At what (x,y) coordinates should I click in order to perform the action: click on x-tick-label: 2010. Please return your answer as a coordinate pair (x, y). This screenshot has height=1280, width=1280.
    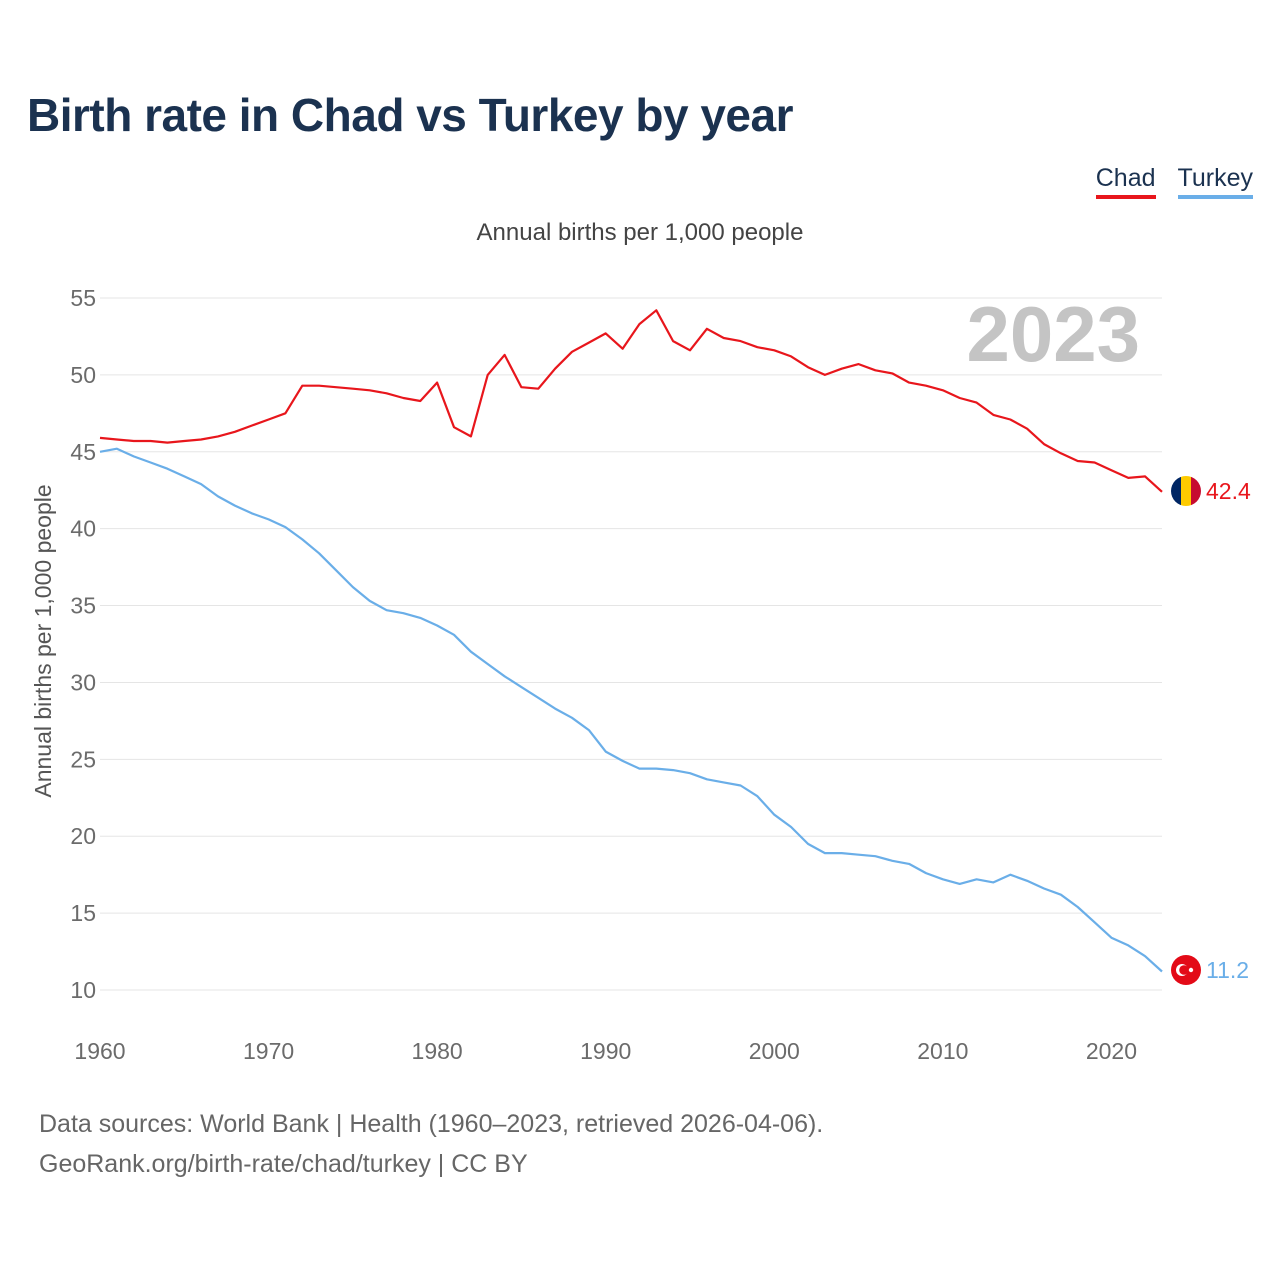
    Looking at the image, I should click on (942, 1051).